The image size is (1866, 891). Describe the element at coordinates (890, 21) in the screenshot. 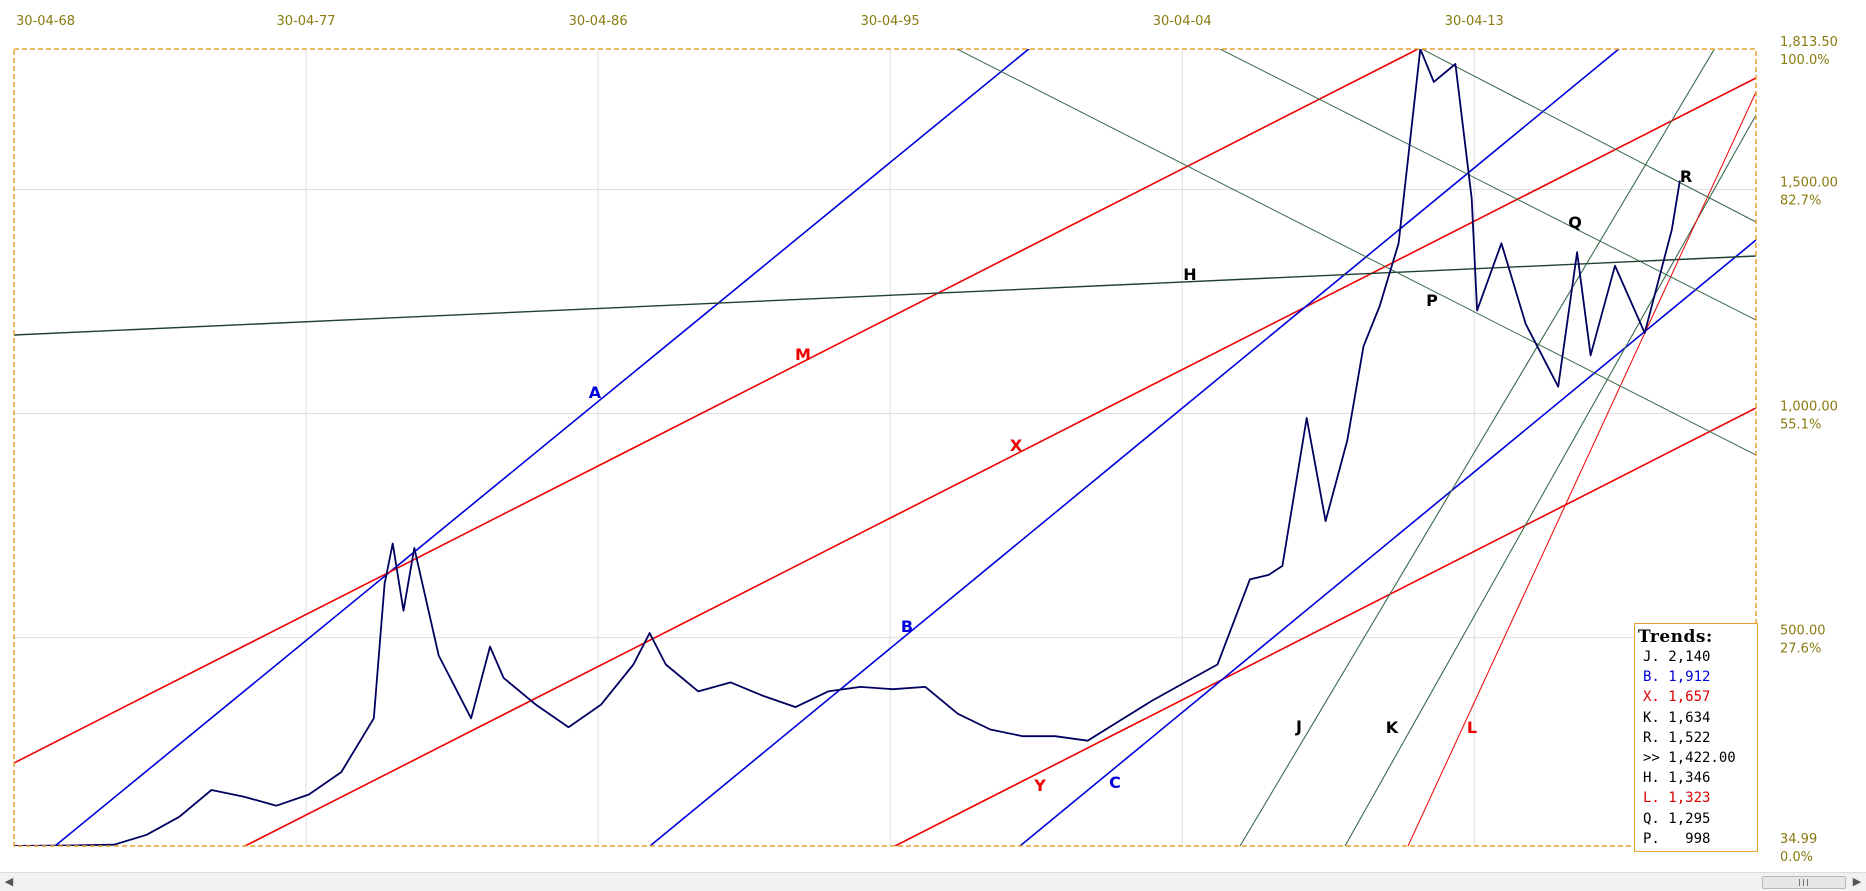

I see `x-tick-label: 30-04-95` at that location.